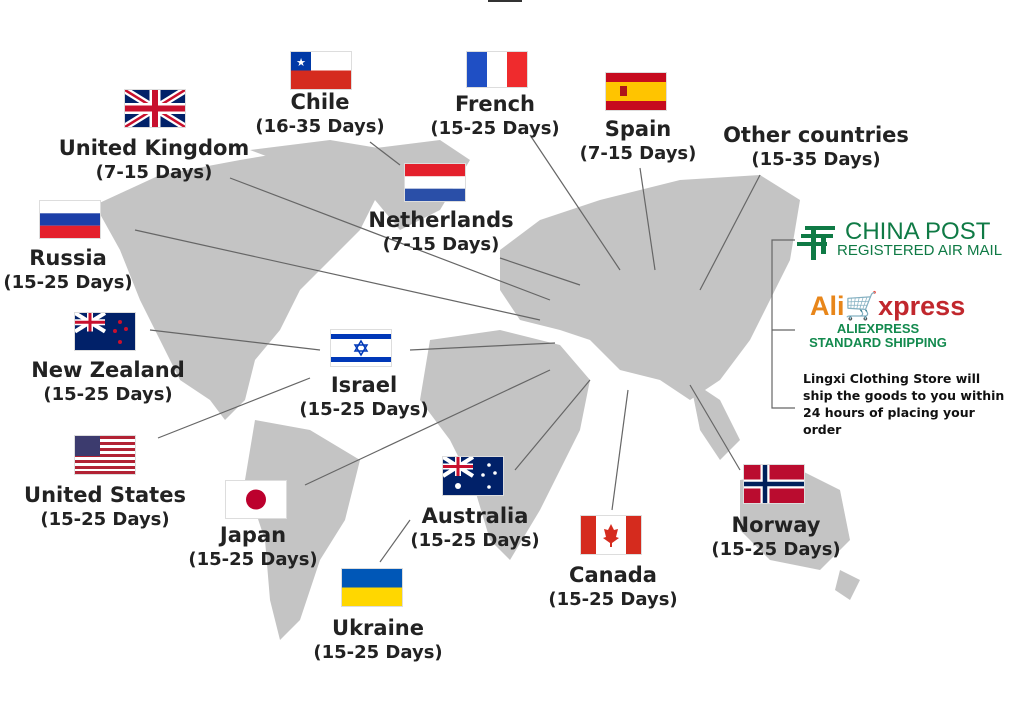 The height and width of the screenshot is (703, 1024). What do you see at coordinates (440, 233) in the screenshot?
I see `destination-netherlands: Netherlands (7-15 Days)` at bounding box center [440, 233].